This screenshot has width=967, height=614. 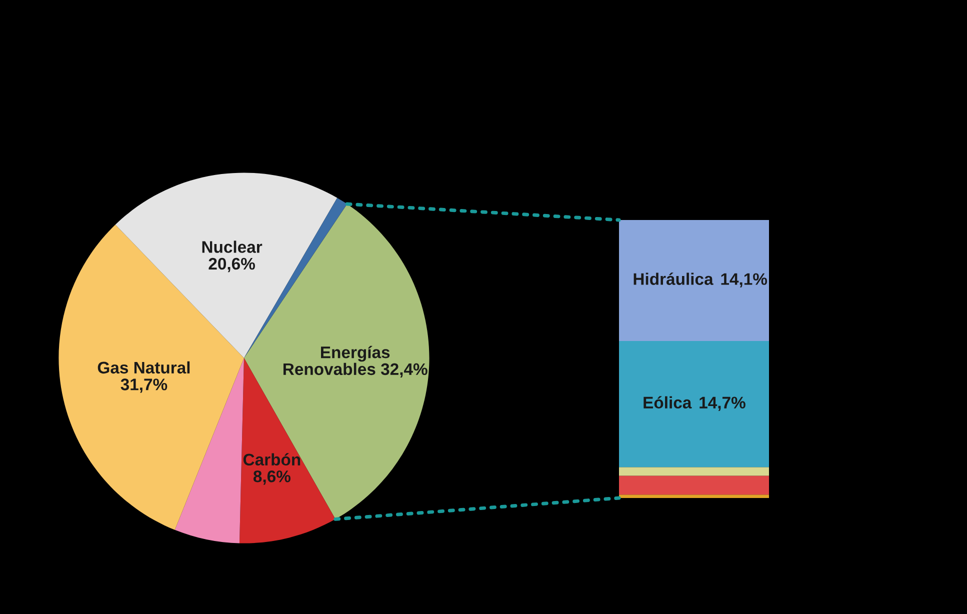 What do you see at coordinates (356, 362) in the screenshot?
I see `slice-label: Energías Renovables 32,4%` at bounding box center [356, 362].